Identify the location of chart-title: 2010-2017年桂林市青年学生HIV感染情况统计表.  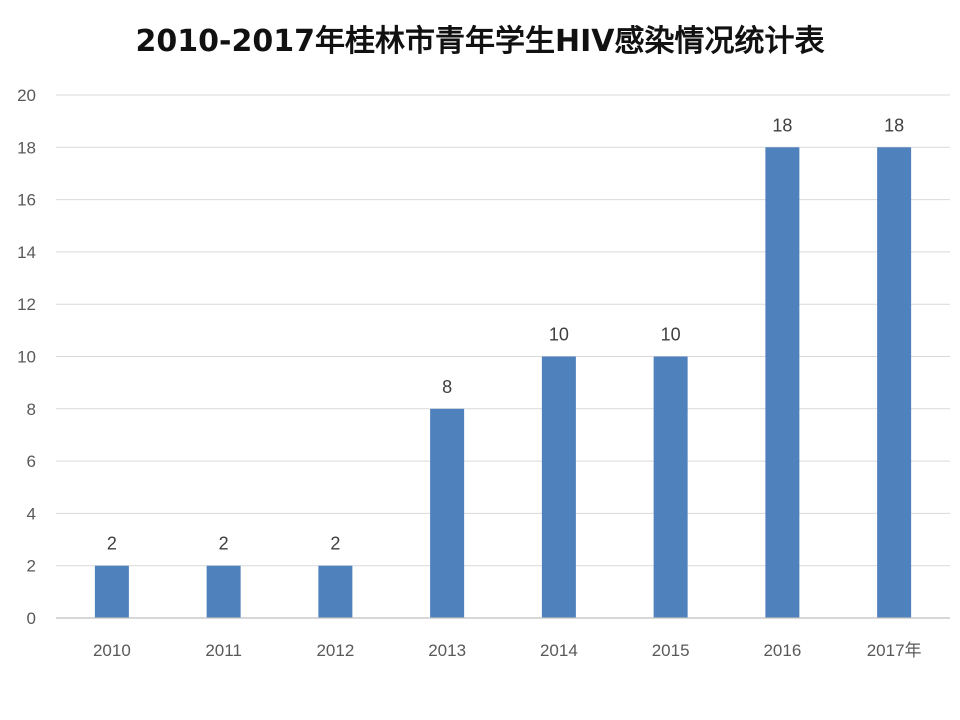
(480, 41).